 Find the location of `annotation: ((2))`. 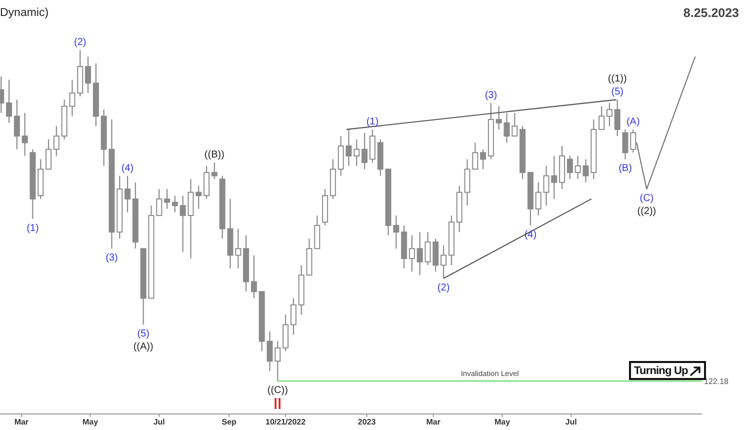

annotation: ((2)) is located at coordinates (646, 212).